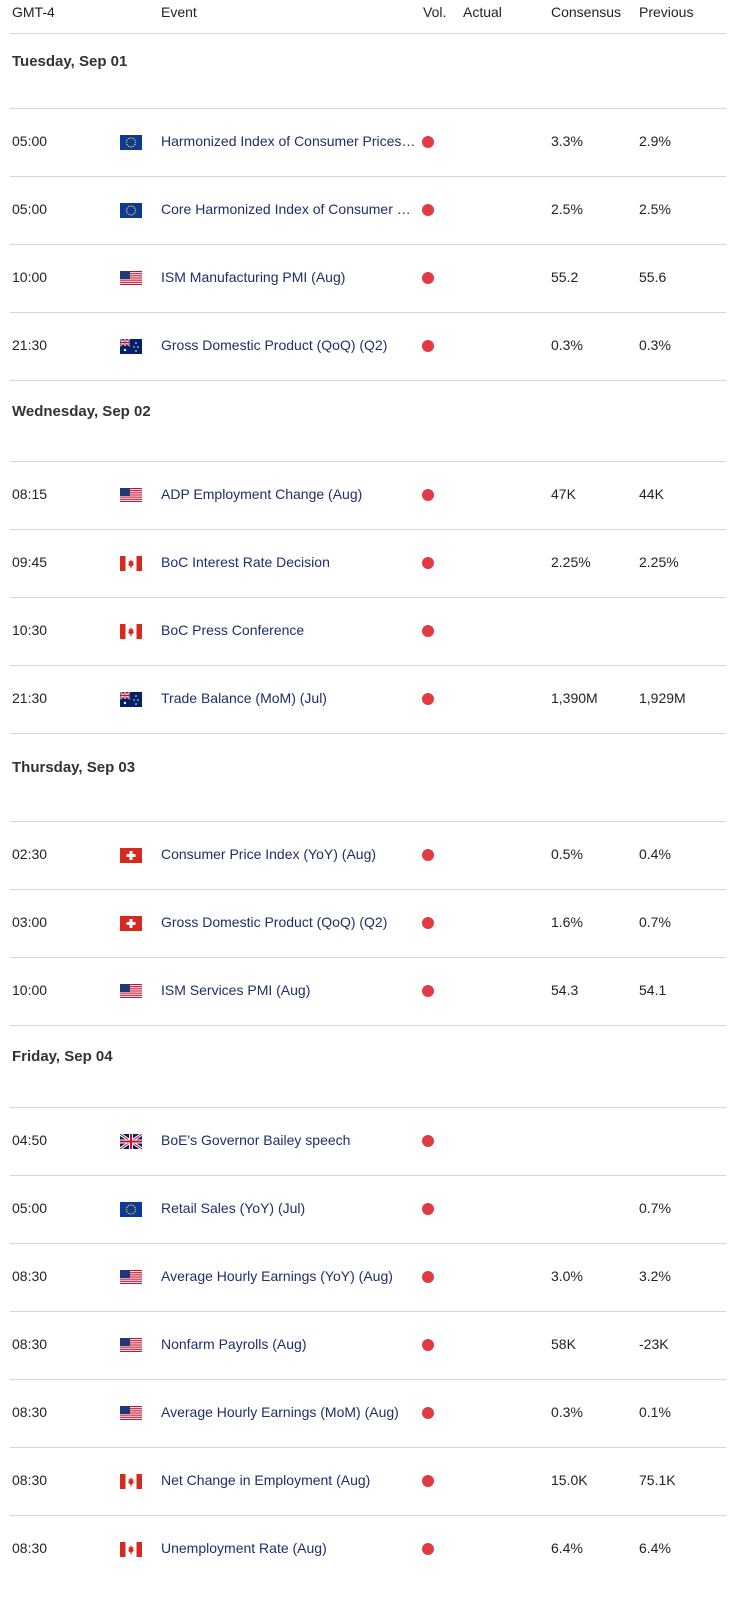  Describe the element at coordinates (280, 1412) in the screenshot. I see `event-name: Average Hourly Earnings (MoM) (Aug)` at that location.